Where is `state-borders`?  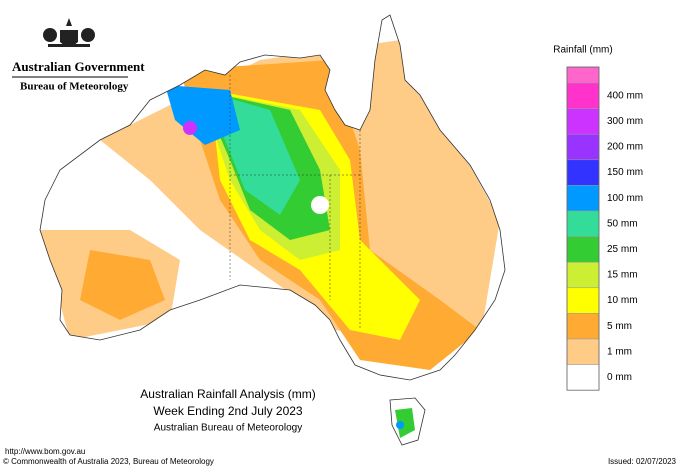
state-borders is located at coordinates (295, 202).